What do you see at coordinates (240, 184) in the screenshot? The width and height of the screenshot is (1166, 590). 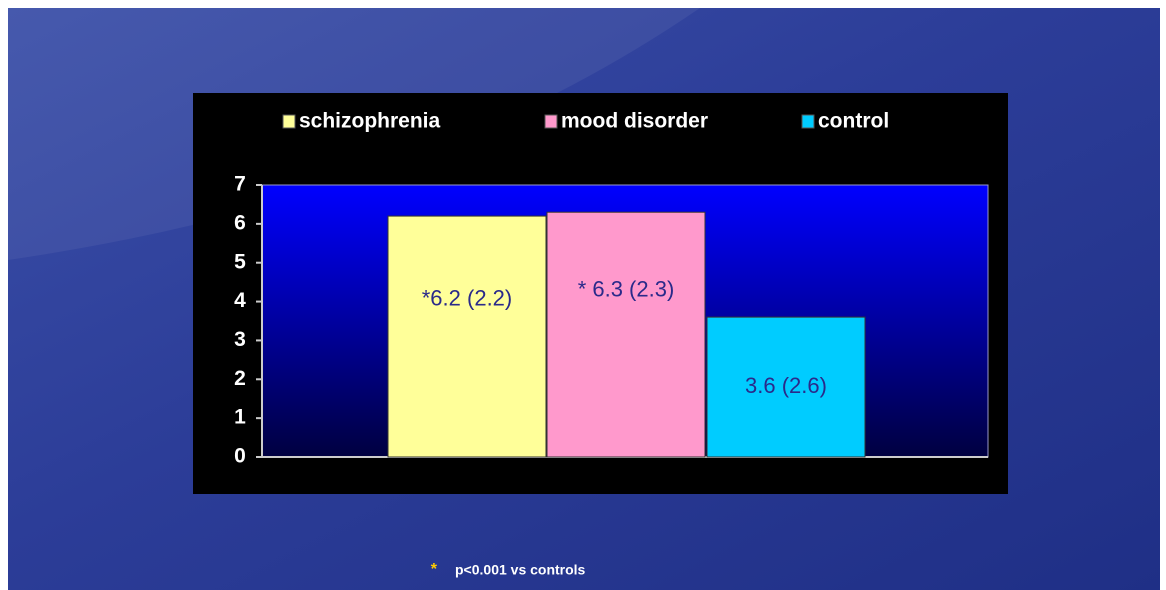 I see `y-tick-label: 7` at bounding box center [240, 184].